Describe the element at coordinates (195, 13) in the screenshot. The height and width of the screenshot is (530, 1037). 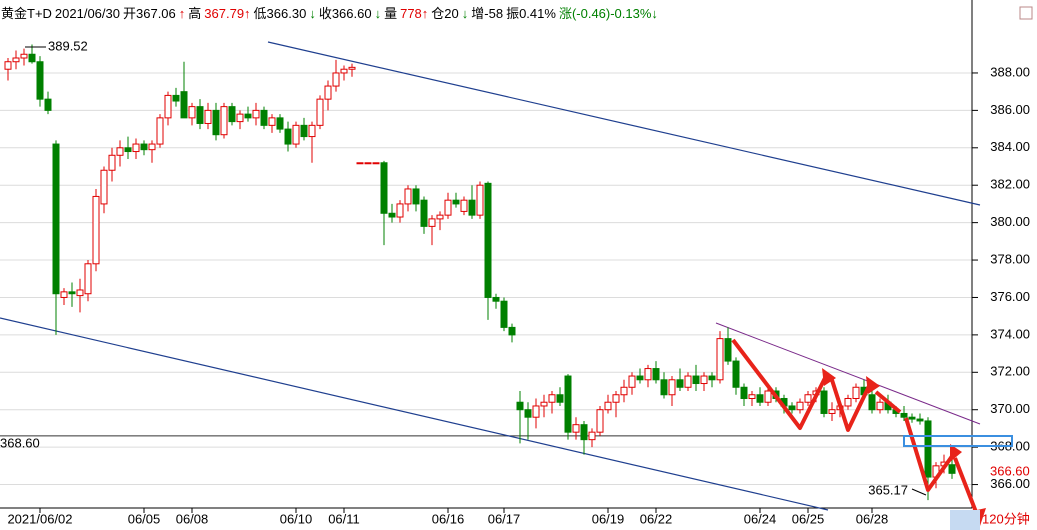
I see `header-item: 高` at that location.